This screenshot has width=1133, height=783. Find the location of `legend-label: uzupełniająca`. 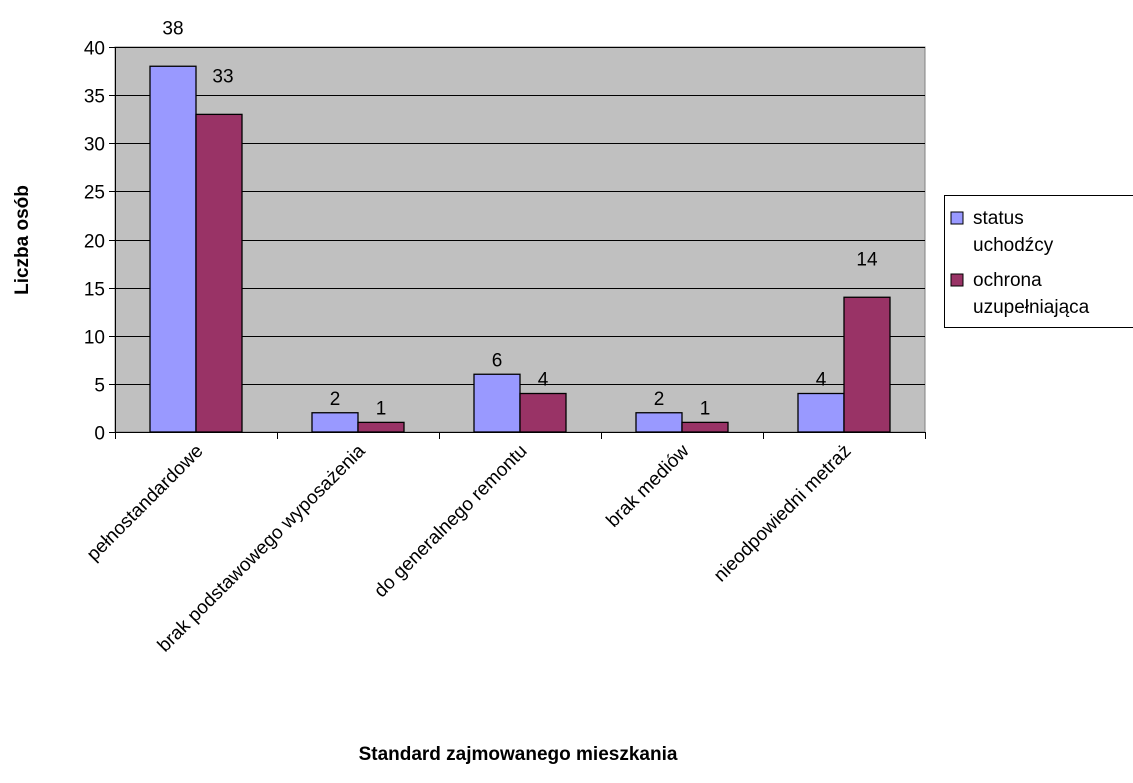

legend-label: uzupełniająca is located at coordinates (1031, 307).